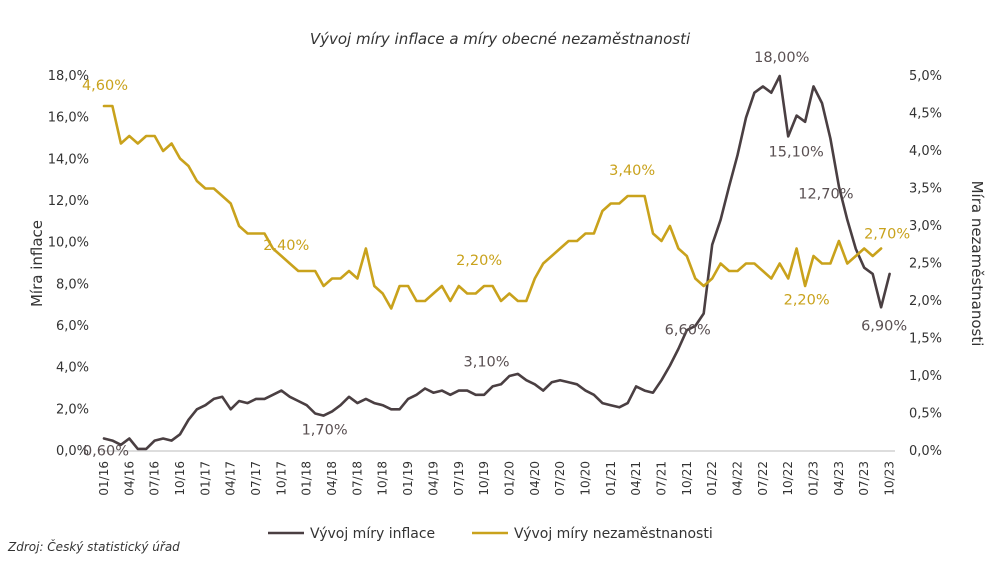  What do you see at coordinates (839, 478) in the screenshot?
I see `x-tick-label: 04/23` at bounding box center [839, 478].